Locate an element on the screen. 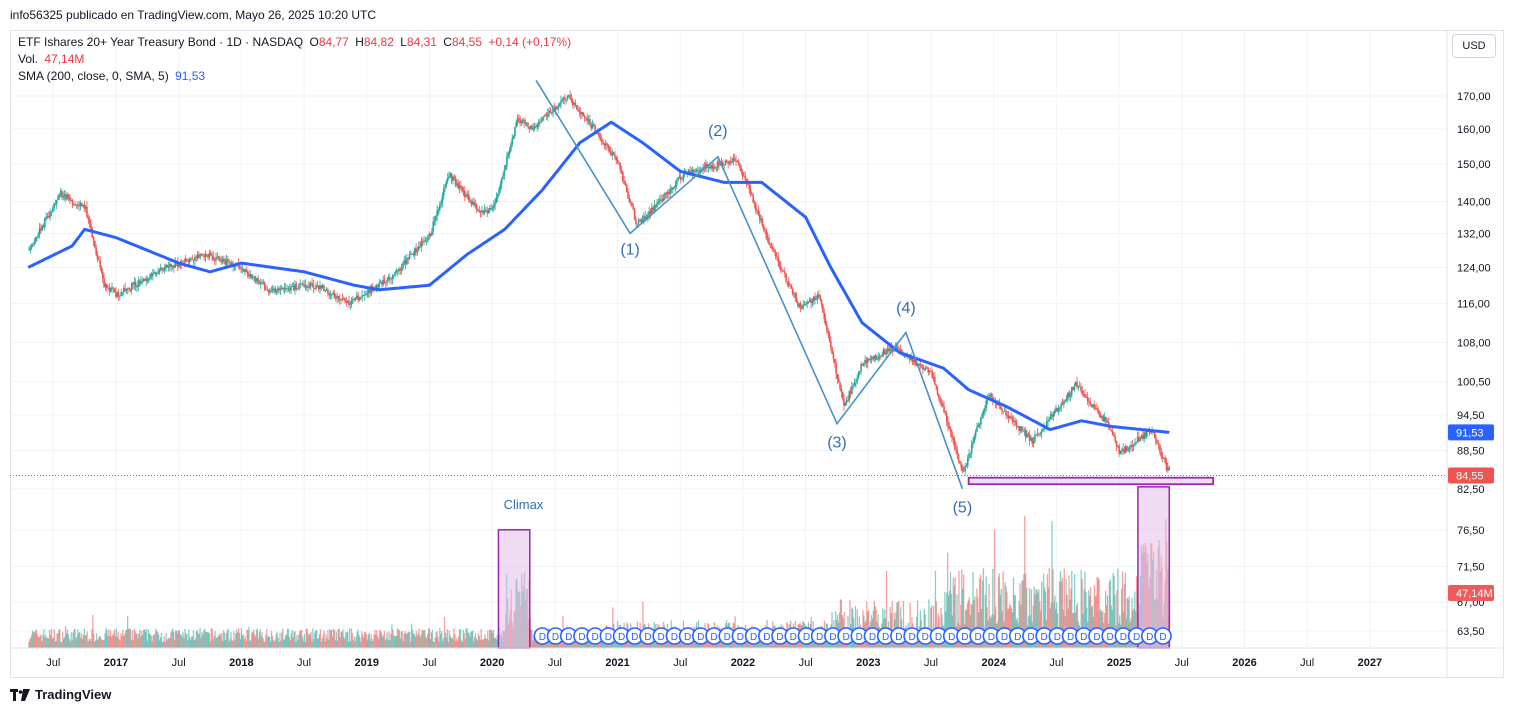 The width and height of the screenshot is (1515, 712). legend-high-label: H is located at coordinates (359, 42).